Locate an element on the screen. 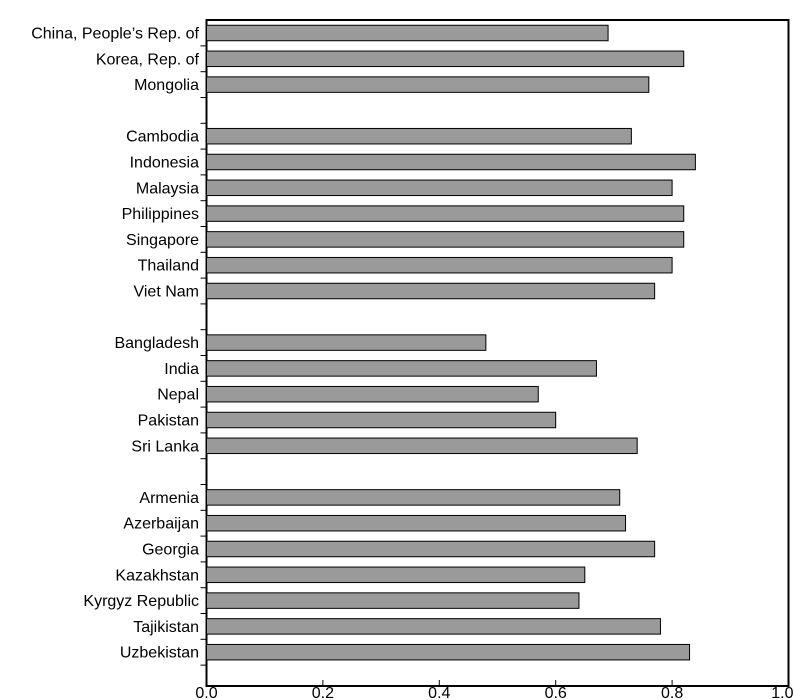  bar-bangladesh is located at coordinates (346, 342).